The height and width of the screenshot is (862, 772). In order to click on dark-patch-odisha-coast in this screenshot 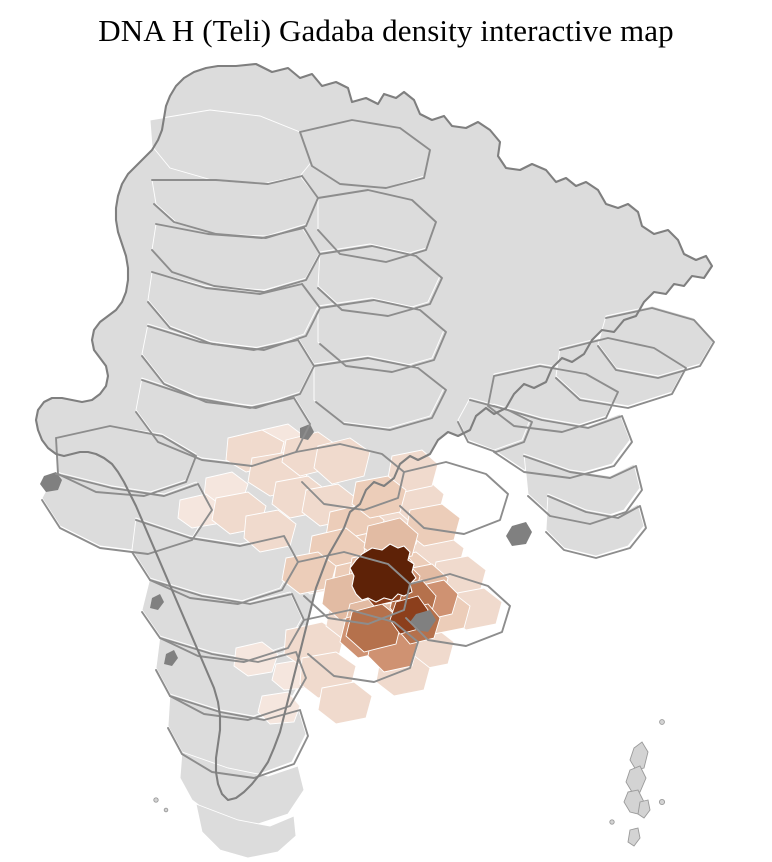, I will do `click(423, 621)`.